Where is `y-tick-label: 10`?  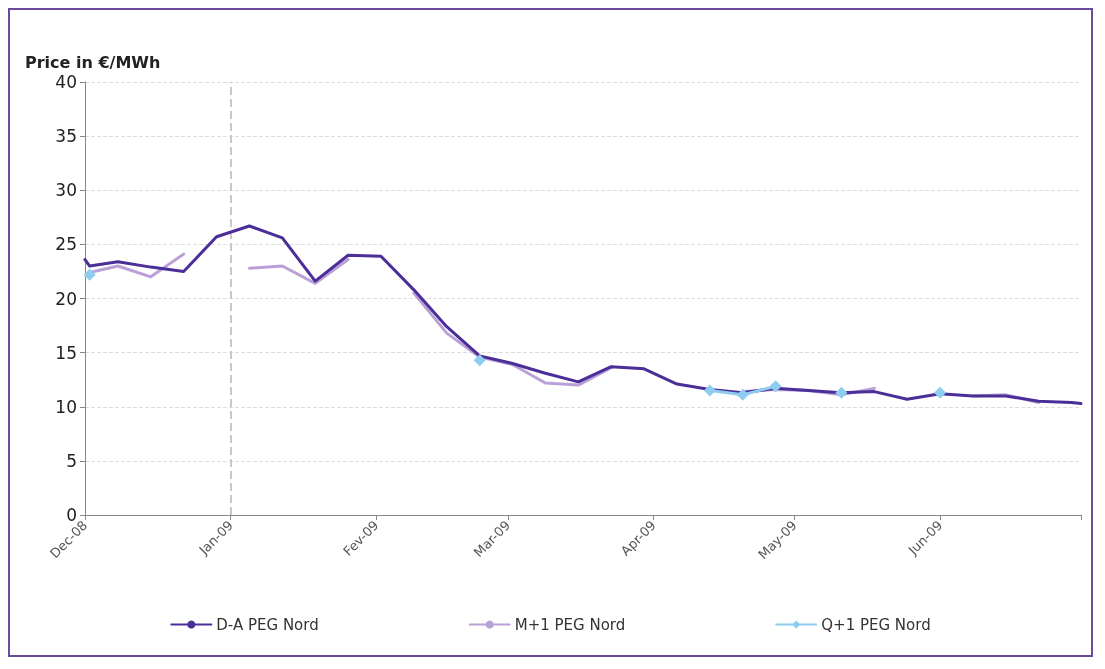 y-tick-label: 10 is located at coordinates (66, 406).